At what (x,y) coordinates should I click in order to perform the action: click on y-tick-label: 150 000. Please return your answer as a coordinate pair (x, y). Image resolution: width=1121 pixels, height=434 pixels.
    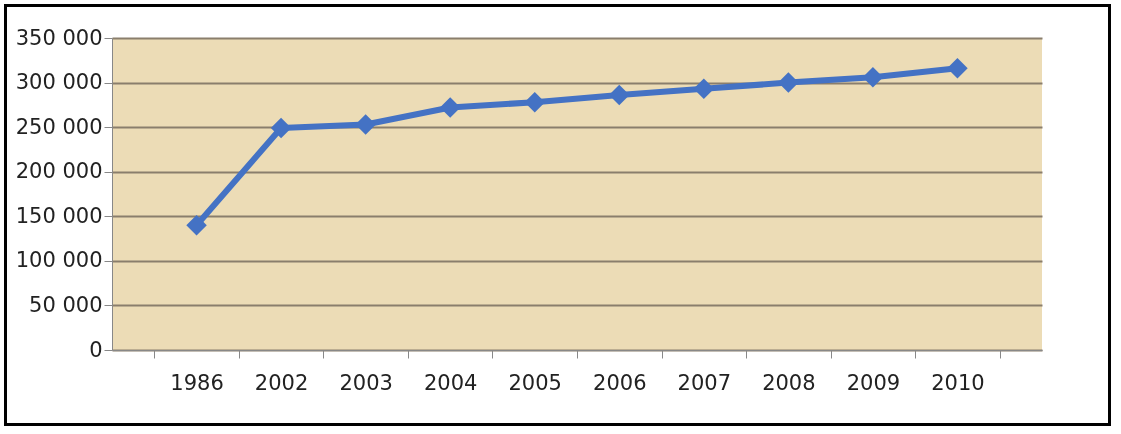
    Looking at the image, I should click on (59, 215).